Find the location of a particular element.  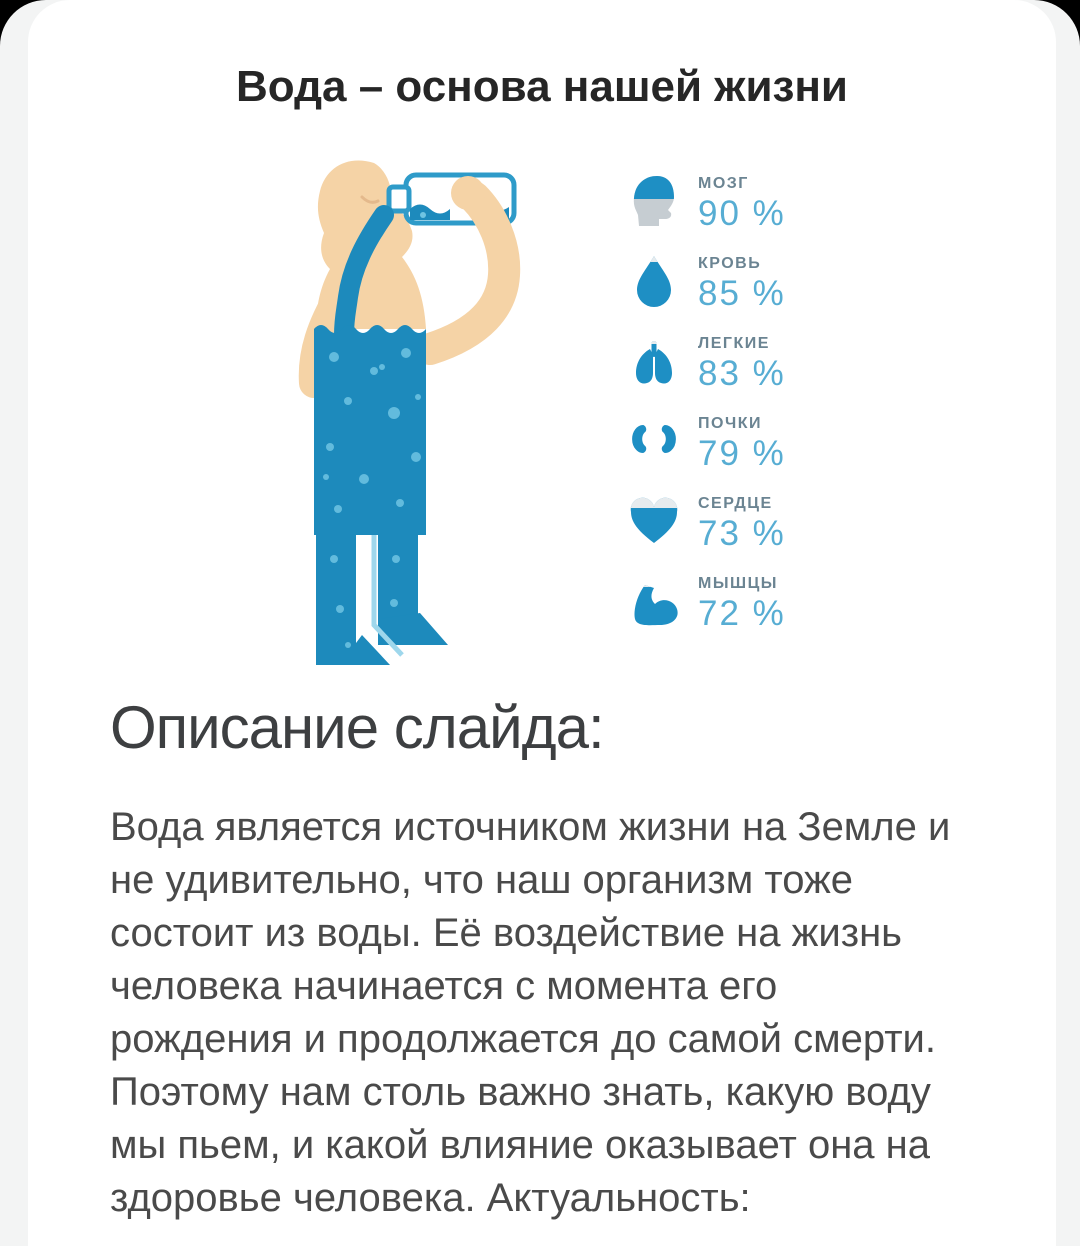

lungs-icon is located at coordinates (654, 361).